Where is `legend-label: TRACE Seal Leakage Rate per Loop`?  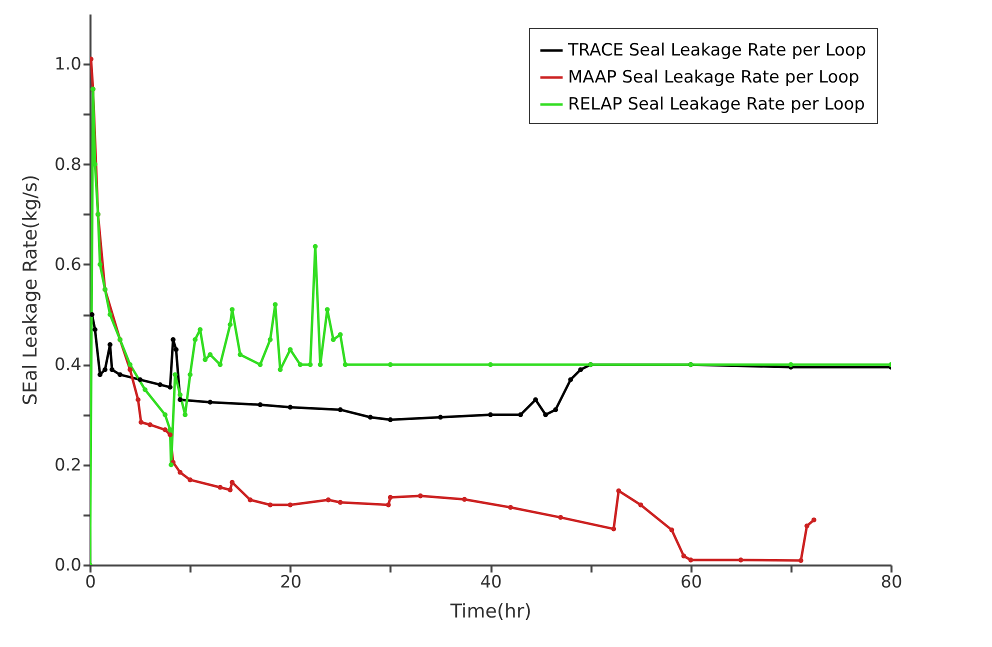
legend-label: TRACE Seal Leakage Rate per Loop is located at coordinates (716, 50).